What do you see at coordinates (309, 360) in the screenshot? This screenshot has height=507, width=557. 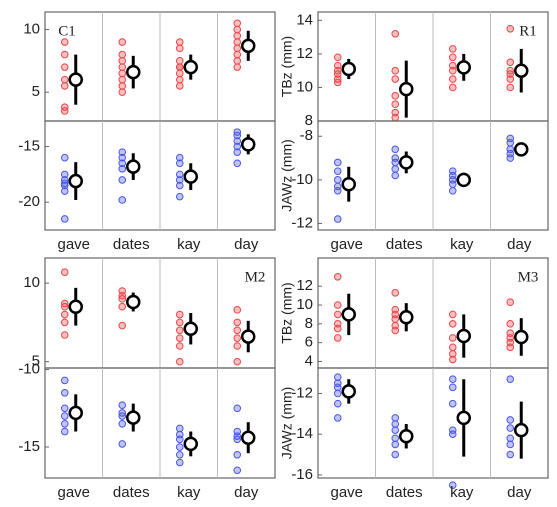 I see `y-tick-label: 4` at bounding box center [309, 360].